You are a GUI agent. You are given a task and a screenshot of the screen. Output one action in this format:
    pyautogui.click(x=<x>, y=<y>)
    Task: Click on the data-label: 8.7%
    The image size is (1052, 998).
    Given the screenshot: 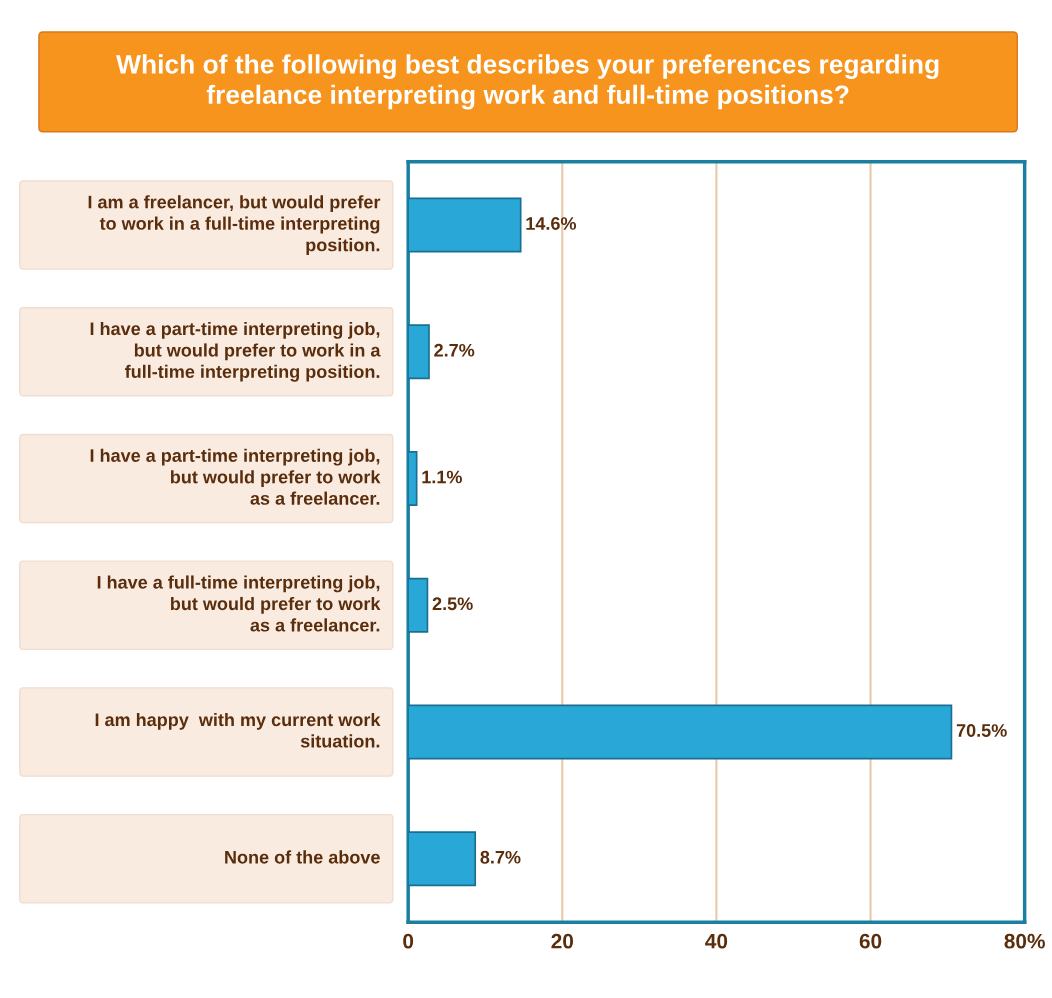 What is the action you would take?
    pyautogui.click(x=500, y=857)
    